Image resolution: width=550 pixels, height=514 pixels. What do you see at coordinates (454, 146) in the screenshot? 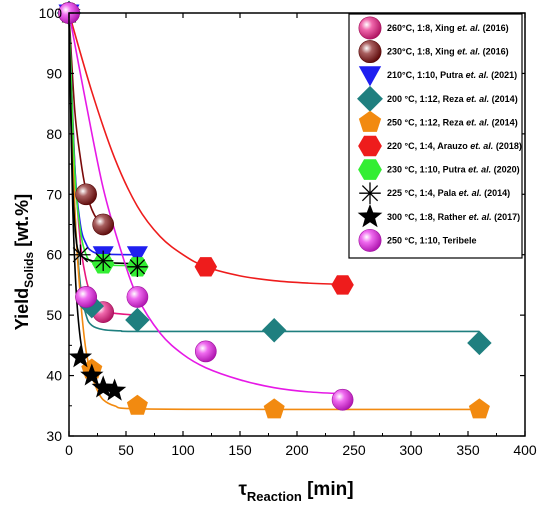
I see `legend-label-6: 220 °C, 1:4, Arauzo et. al. (2018)` at bounding box center [454, 146].